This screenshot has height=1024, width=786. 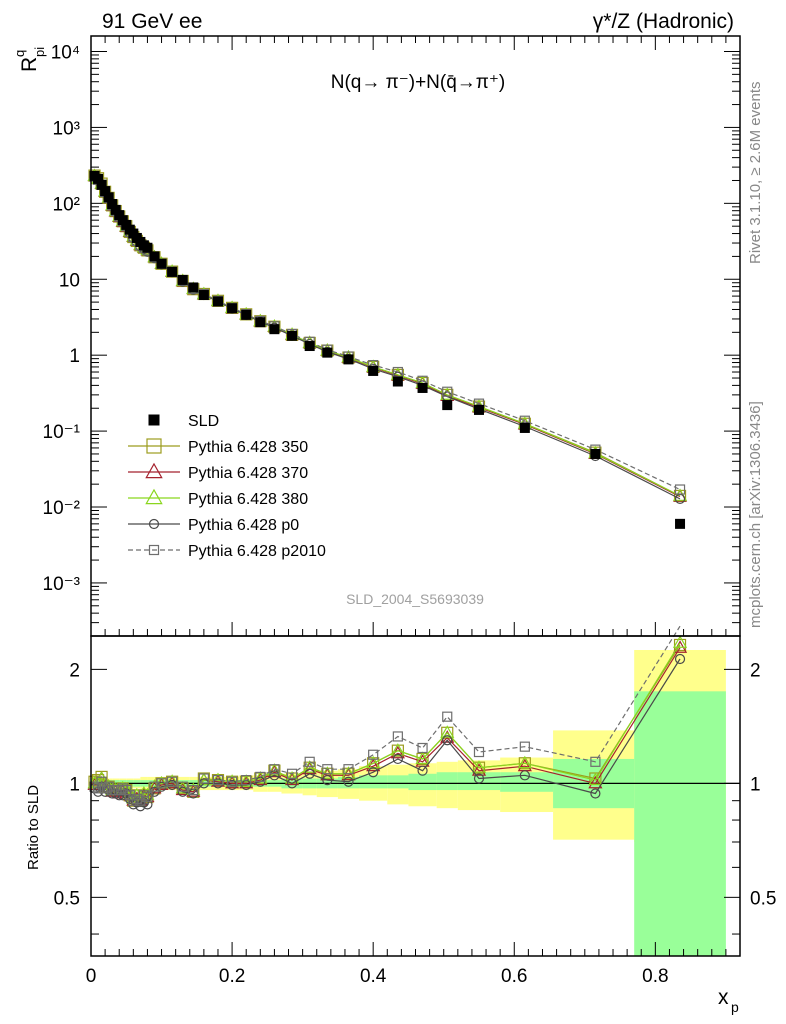 I want to click on ratio-ytick-label-right: 2, so click(x=755, y=670).